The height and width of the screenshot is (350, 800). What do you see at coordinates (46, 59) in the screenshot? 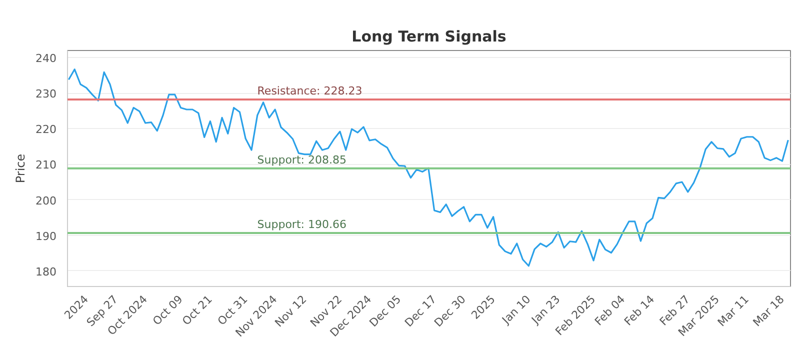
I see `y-tick-label: 240` at bounding box center [46, 59].